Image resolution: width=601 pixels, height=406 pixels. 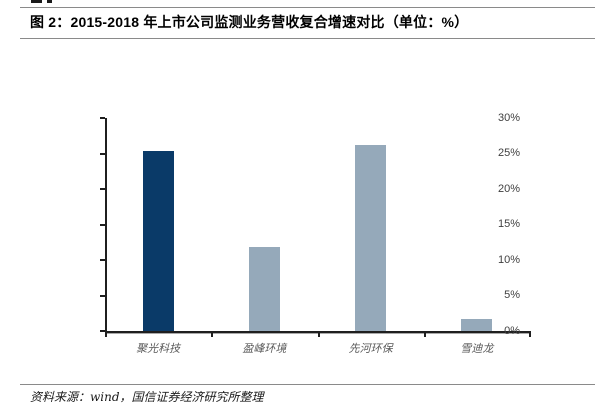 I want to click on y-axis-tick-label: 20%, so click(x=508, y=188).